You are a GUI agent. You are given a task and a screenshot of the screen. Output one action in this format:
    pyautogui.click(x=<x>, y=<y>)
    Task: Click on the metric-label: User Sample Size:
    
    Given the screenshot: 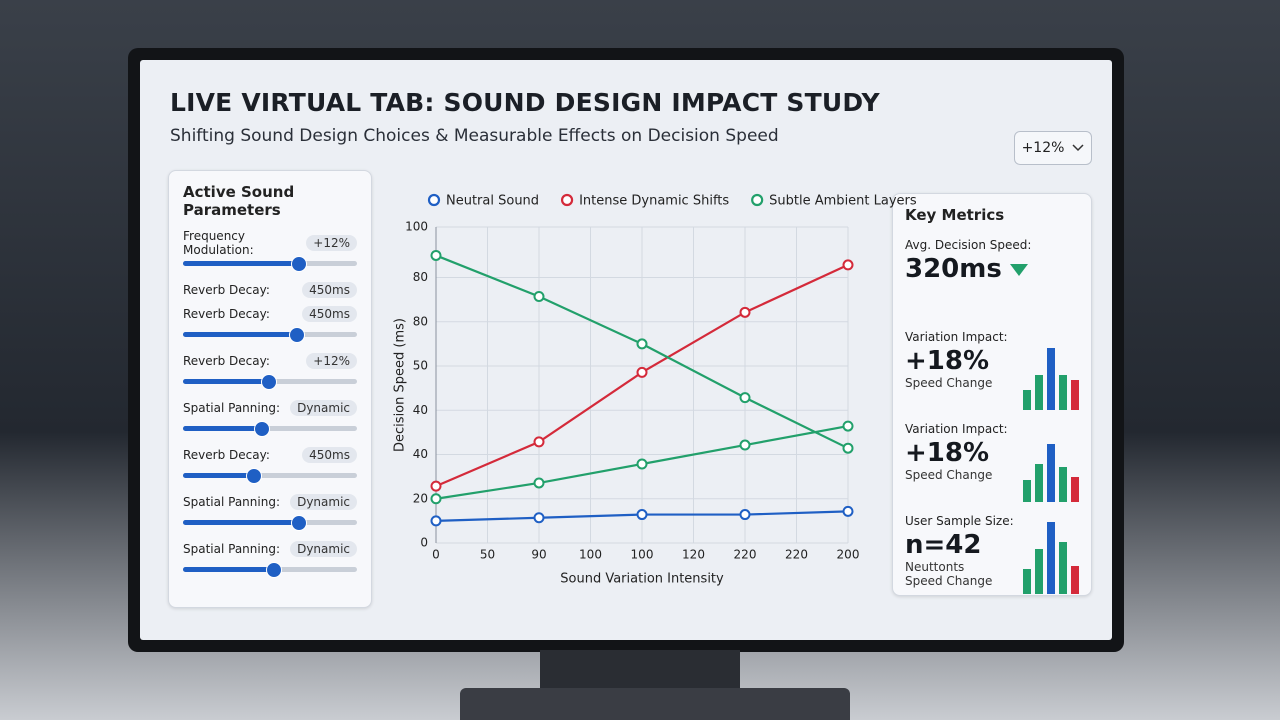 What is the action you would take?
    pyautogui.click(x=959, y=521)
    